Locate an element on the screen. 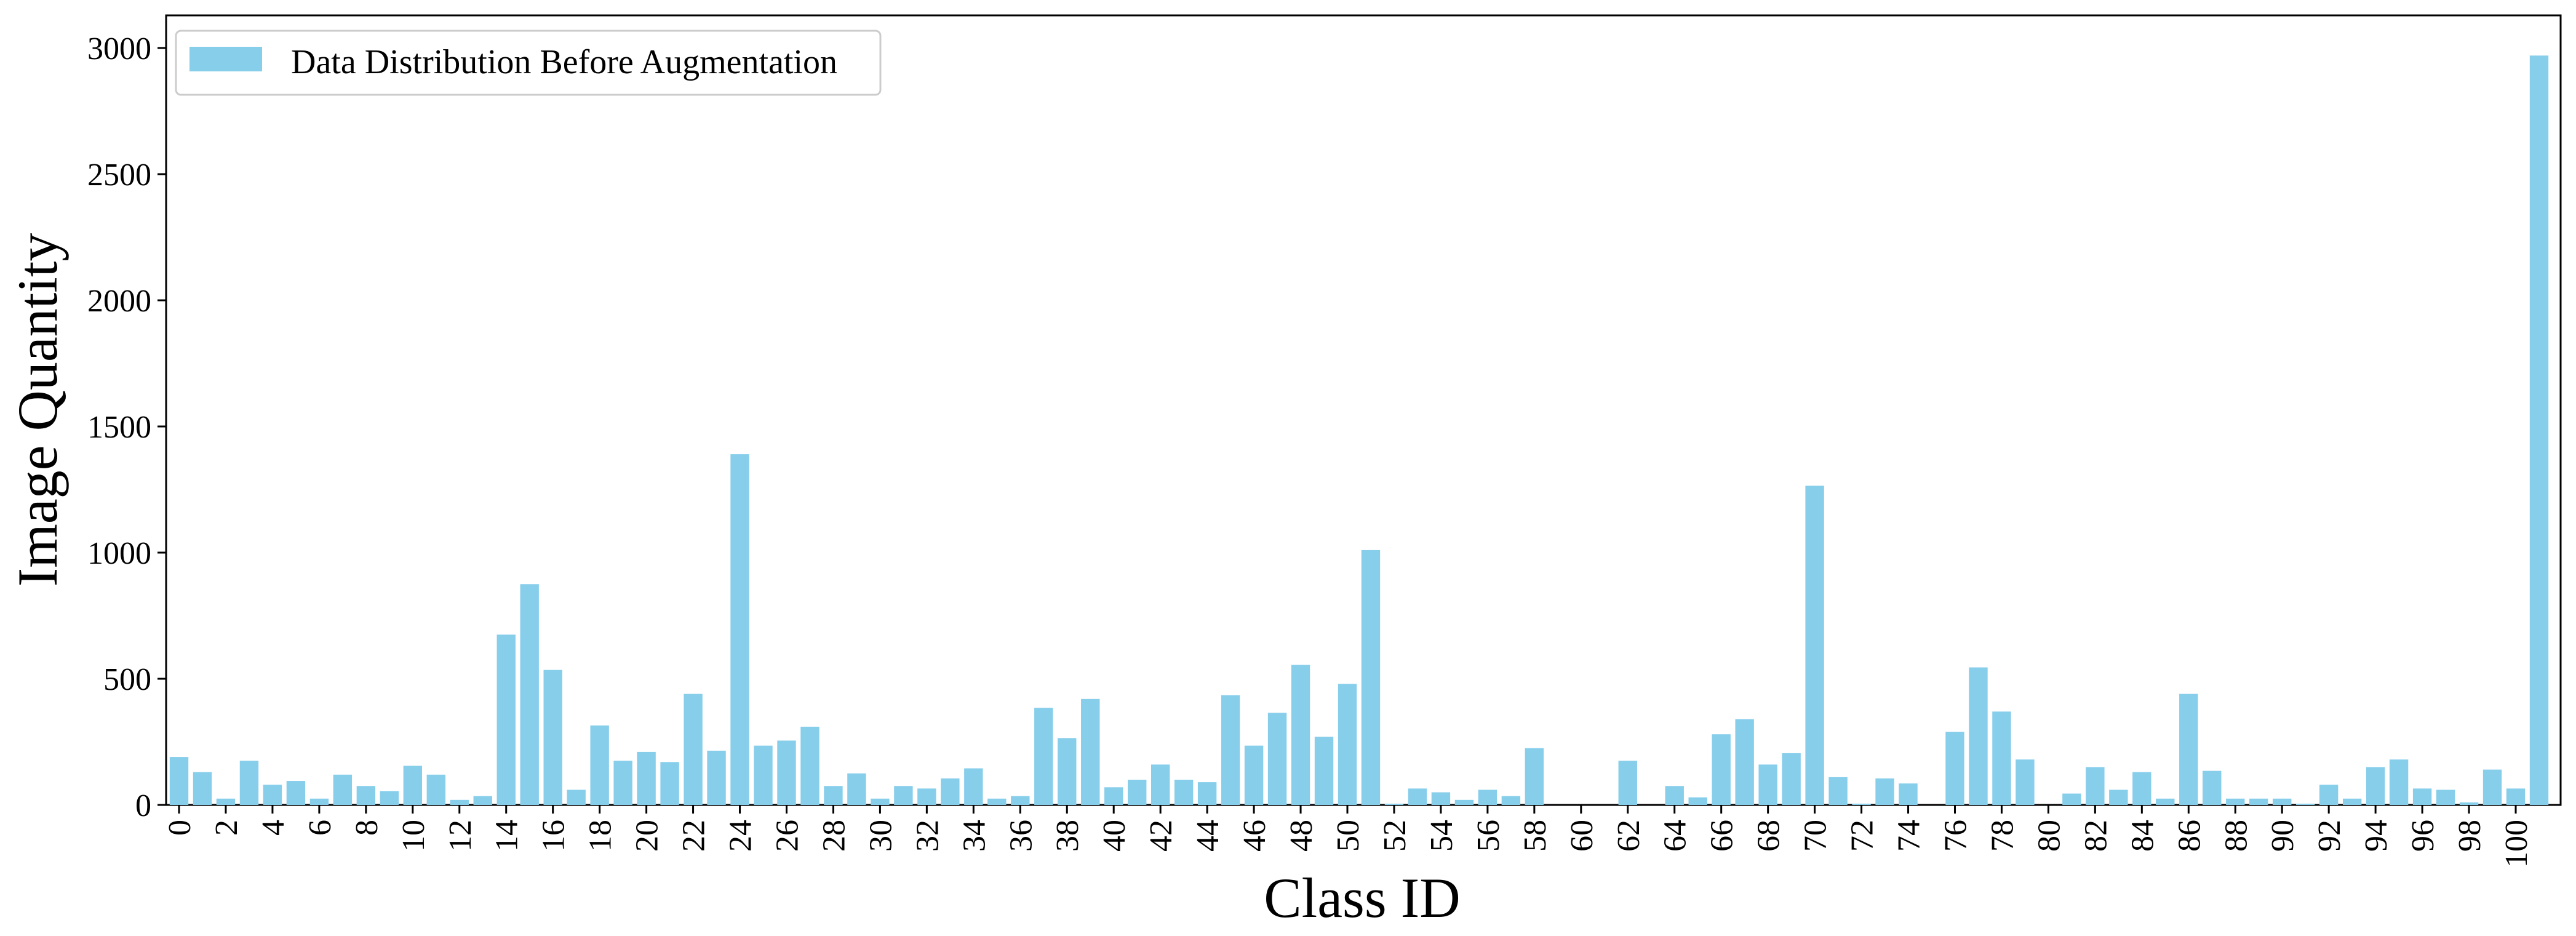  y-tick-label: 500 is located at coordinates (127, 679).